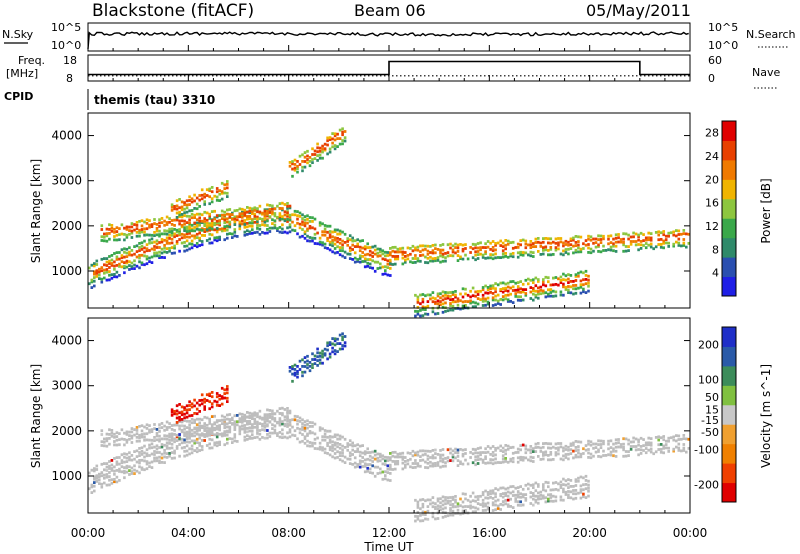 The width and height of the screenshot is (800, 554). I want to click on colorbar-swatch, so click(729, 453).